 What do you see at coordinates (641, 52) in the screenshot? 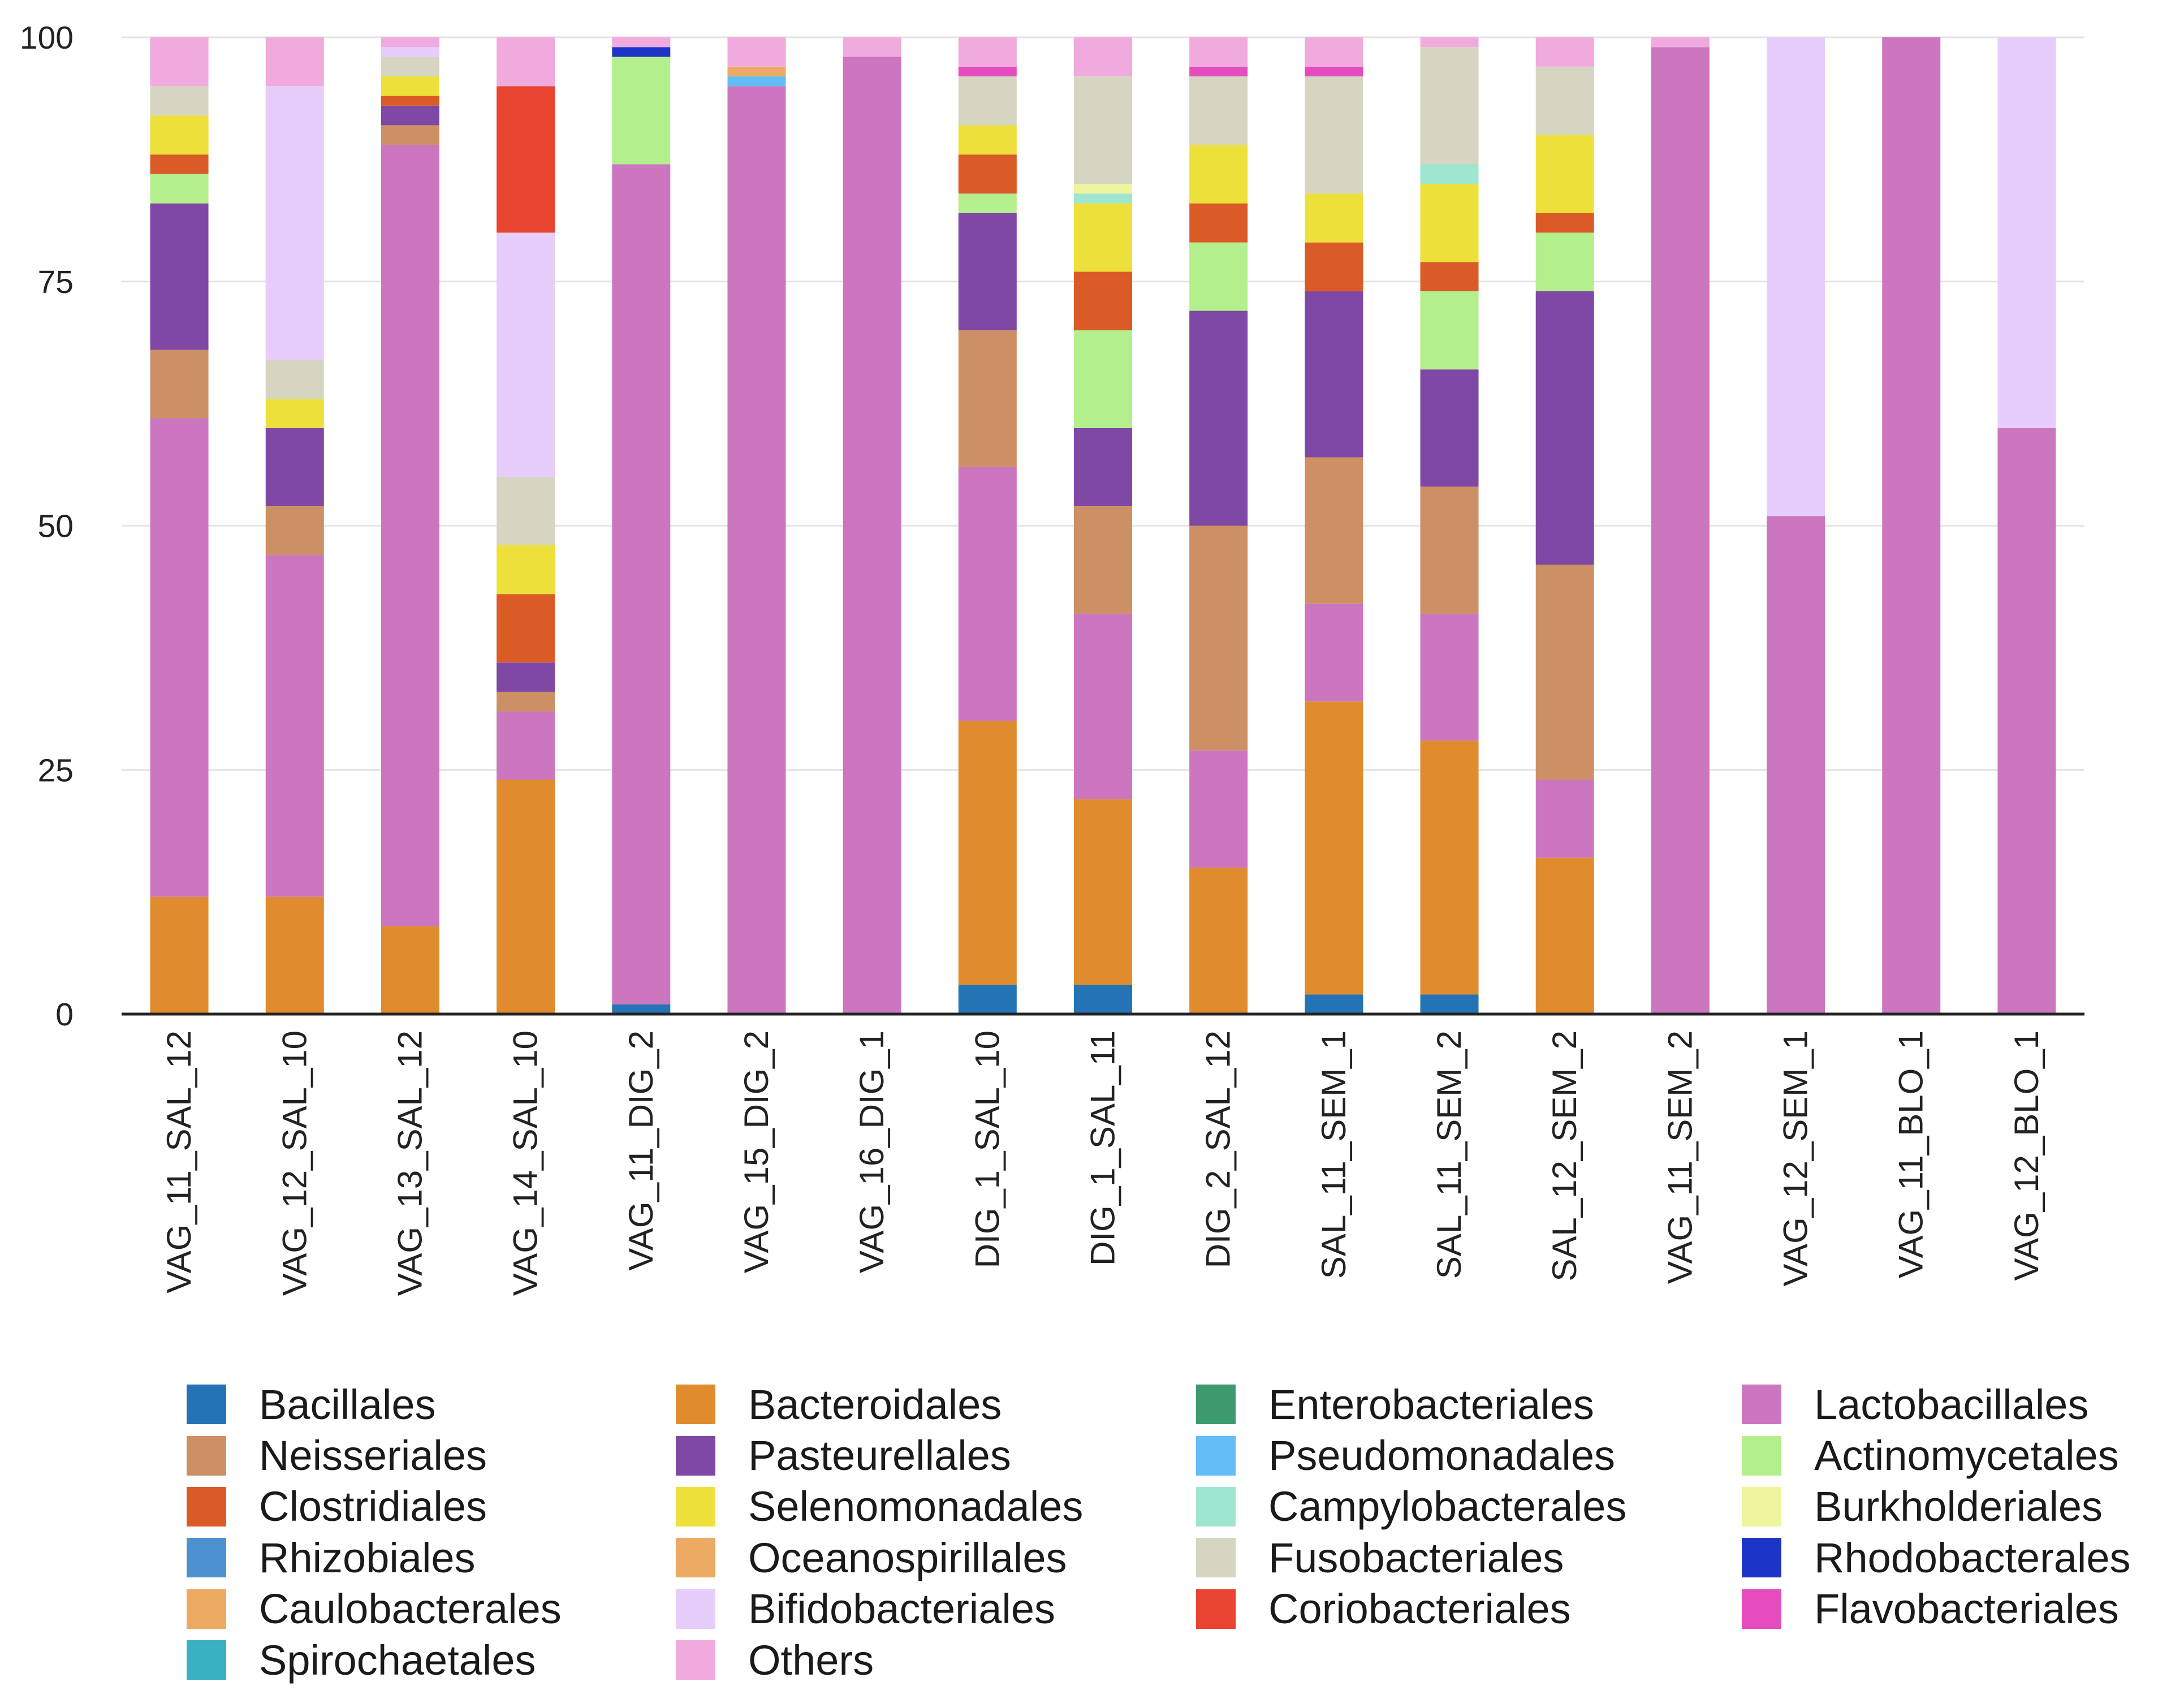
I see `bar-segment-rhodobacterales` at bounding box center [641, 52].